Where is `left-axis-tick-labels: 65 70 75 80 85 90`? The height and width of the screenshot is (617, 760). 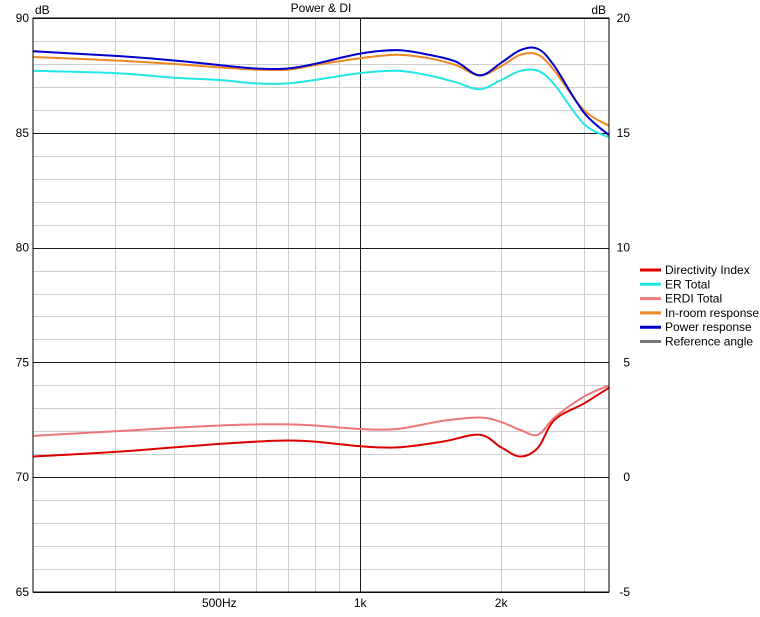 left-axis-tick-labels: 65 70 75 80 85 90 is located at coordinates (23, 305).